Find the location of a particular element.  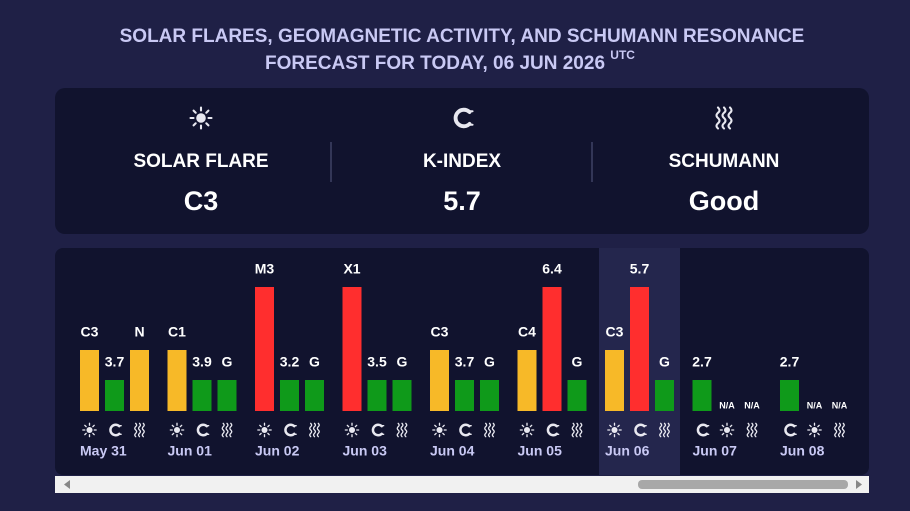

schumann-label: N is located at coordinates (139, 332).